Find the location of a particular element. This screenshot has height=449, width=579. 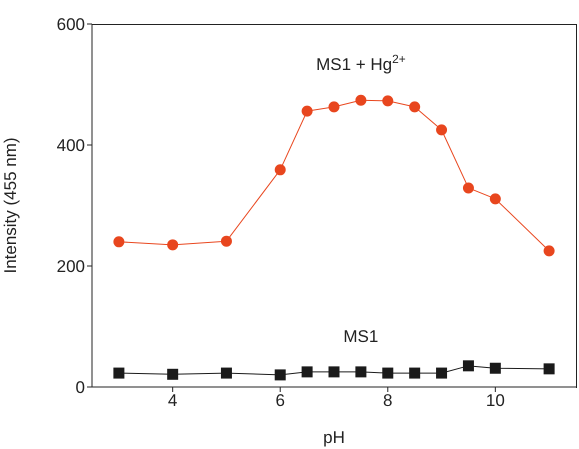

series-label: MS1 is located at coordinates (360, 336).